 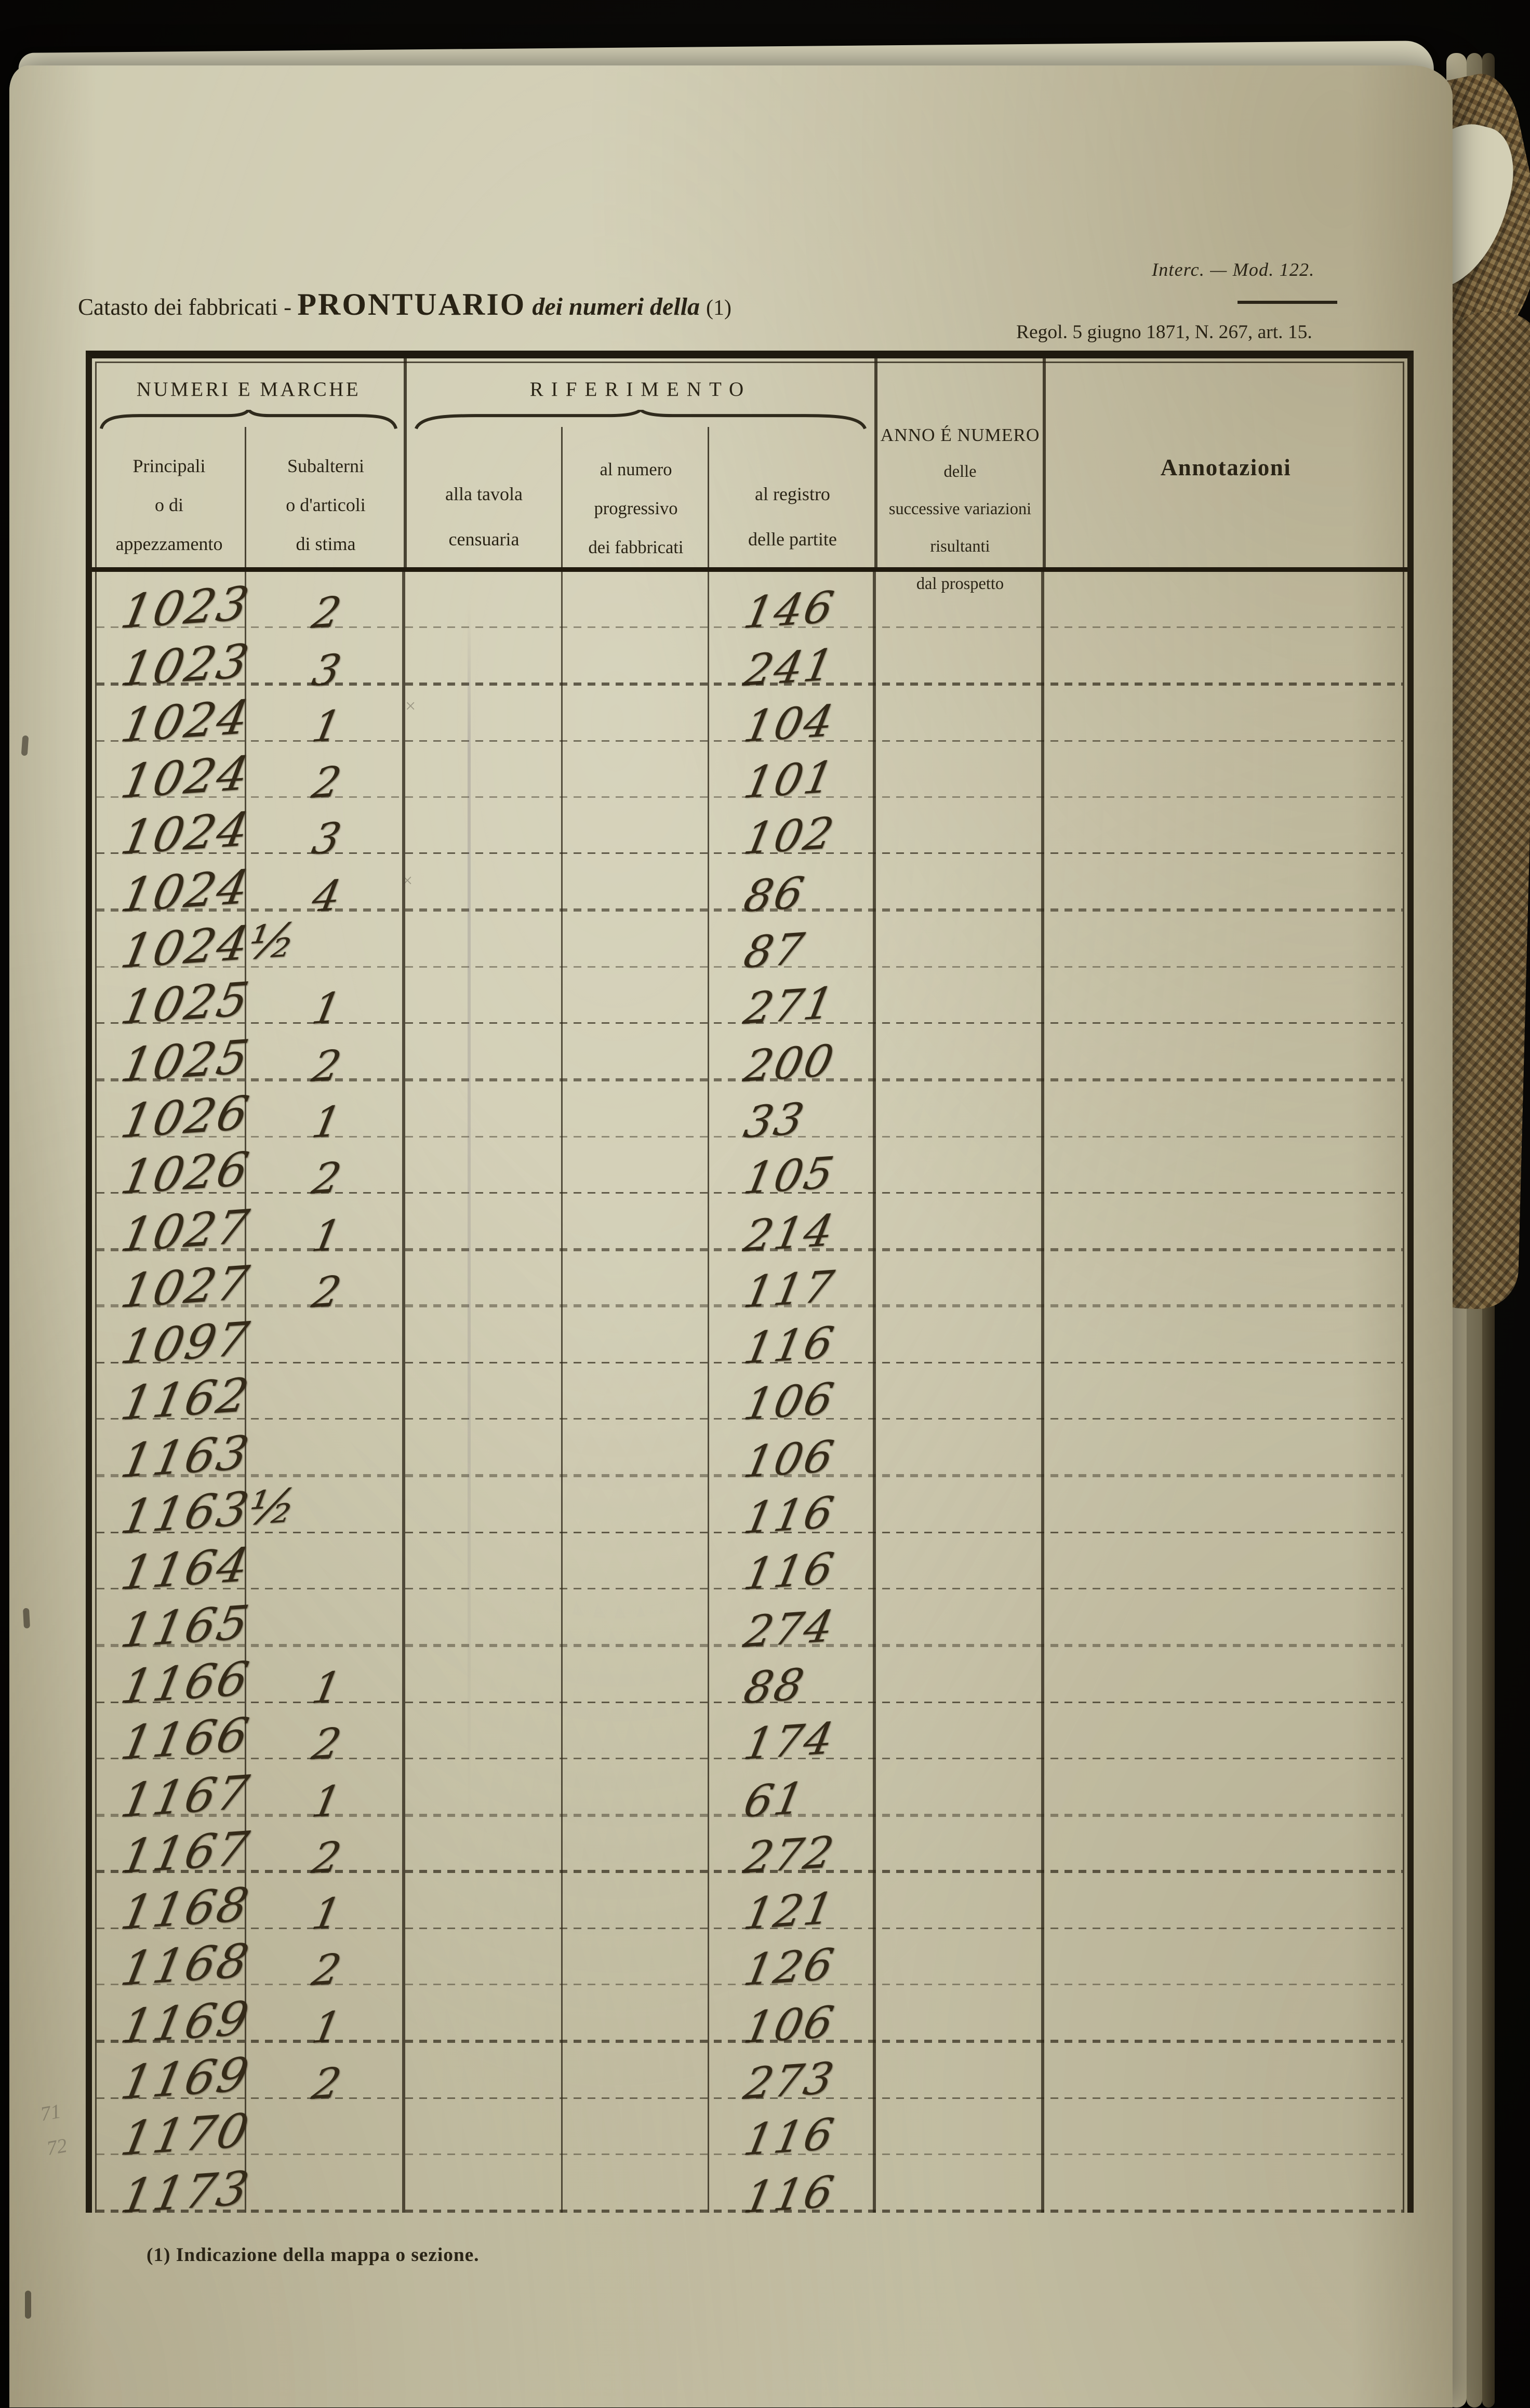 I want to click on cell-principali: 1168, so click(x=173, y=1963).